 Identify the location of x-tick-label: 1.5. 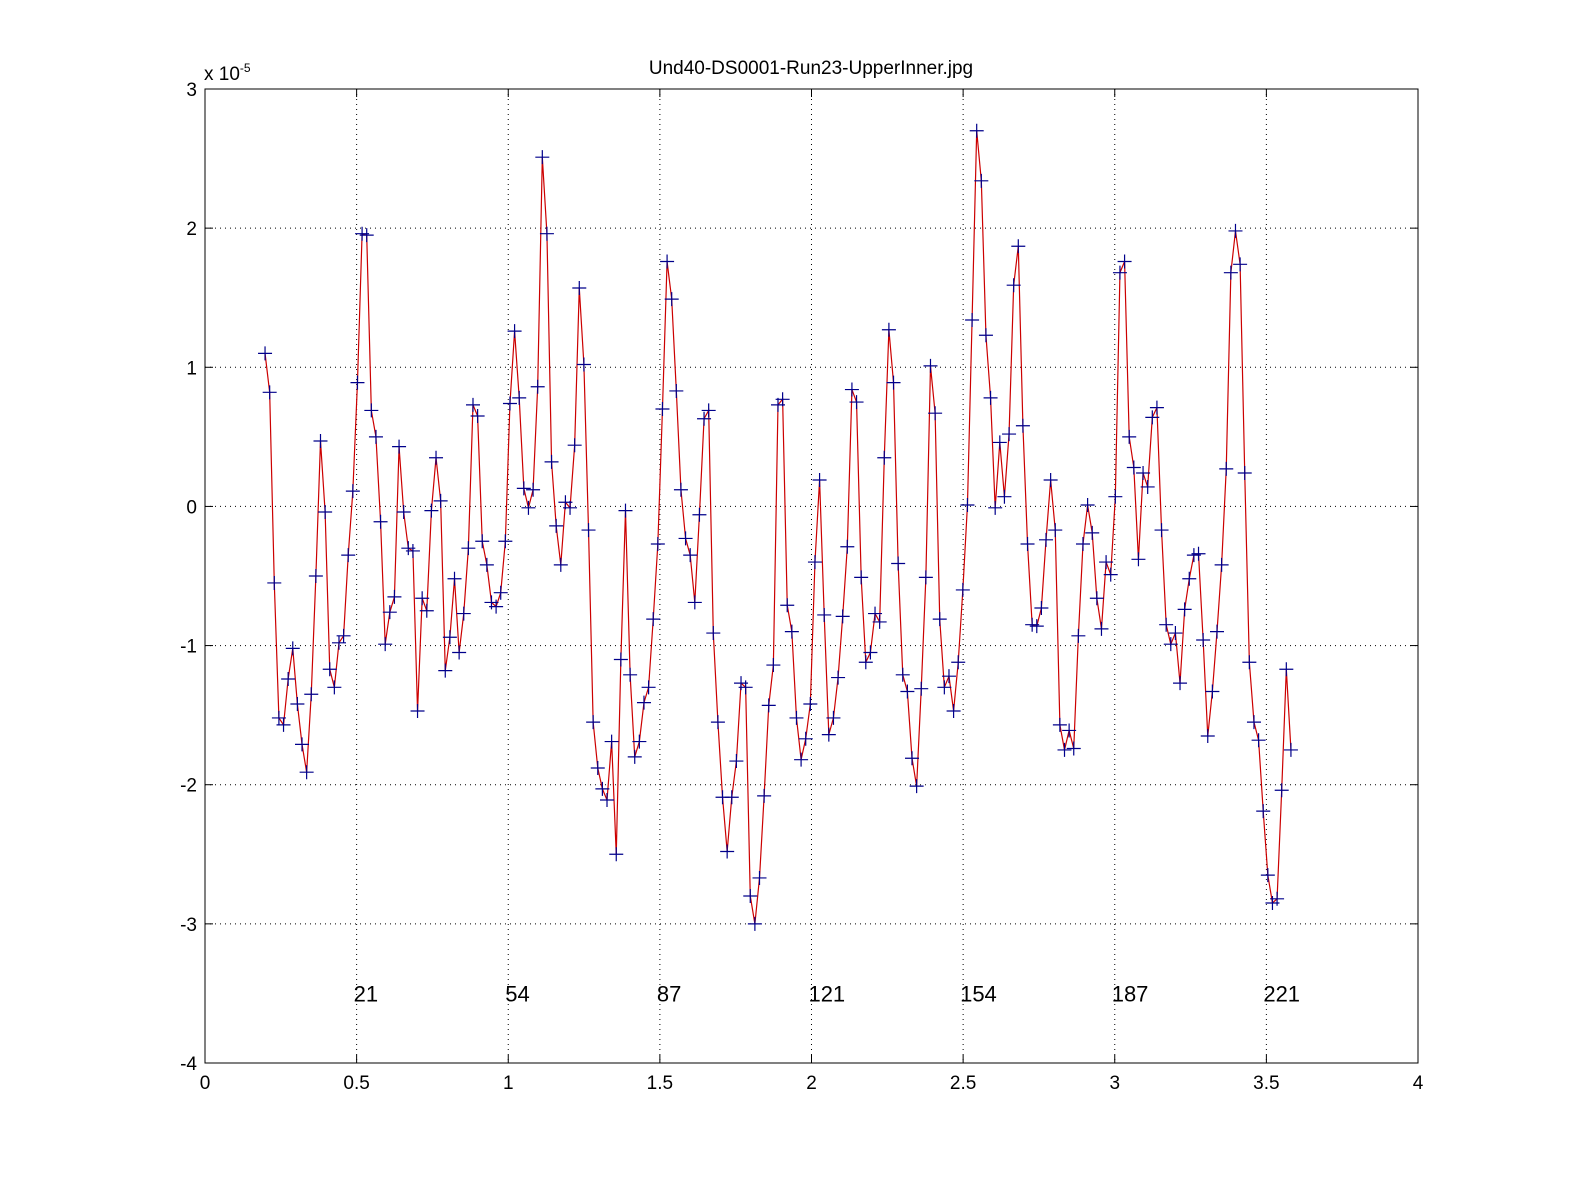
(660, 1083).